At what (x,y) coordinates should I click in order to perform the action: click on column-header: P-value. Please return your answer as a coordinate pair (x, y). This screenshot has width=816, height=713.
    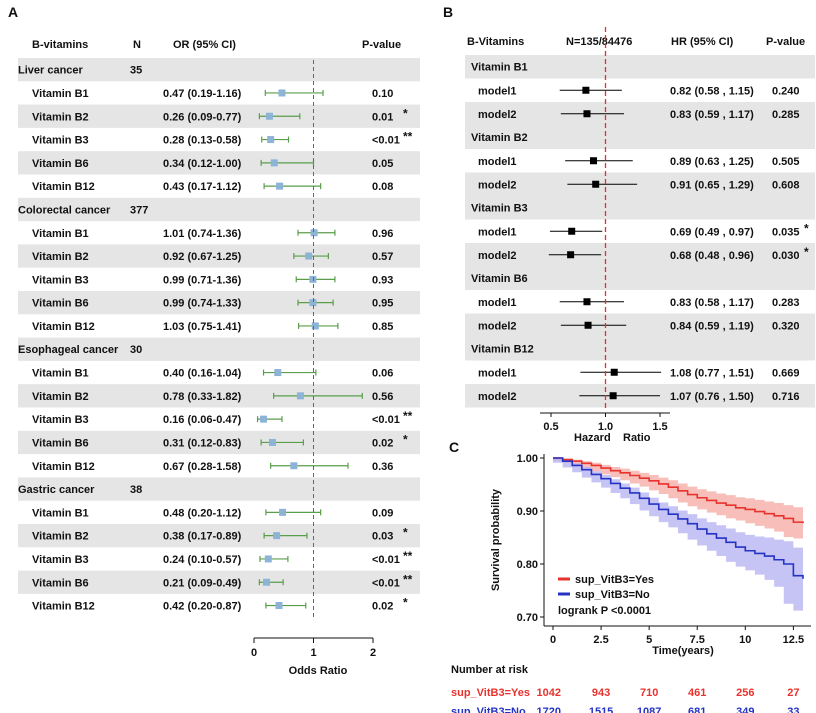
    Looking at the image, I should click on (381, 45).